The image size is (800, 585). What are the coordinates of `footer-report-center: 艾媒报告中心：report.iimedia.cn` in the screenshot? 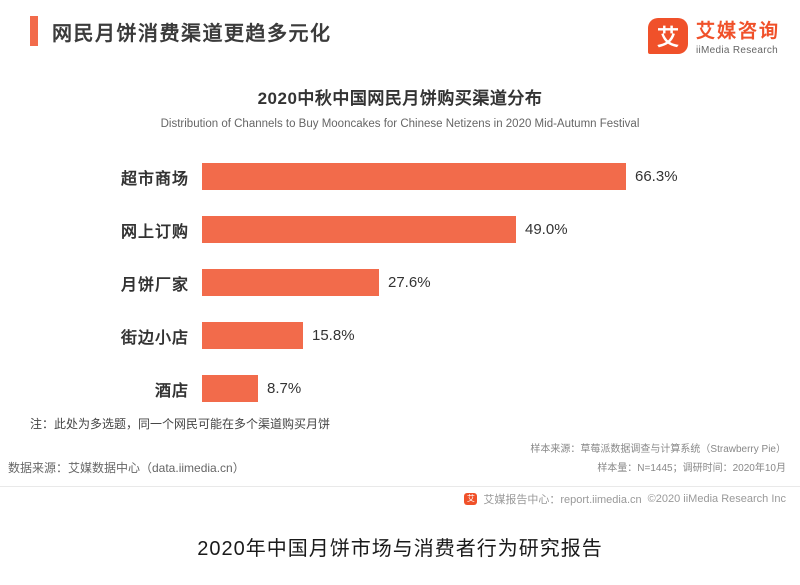 It's located at (562, 499).